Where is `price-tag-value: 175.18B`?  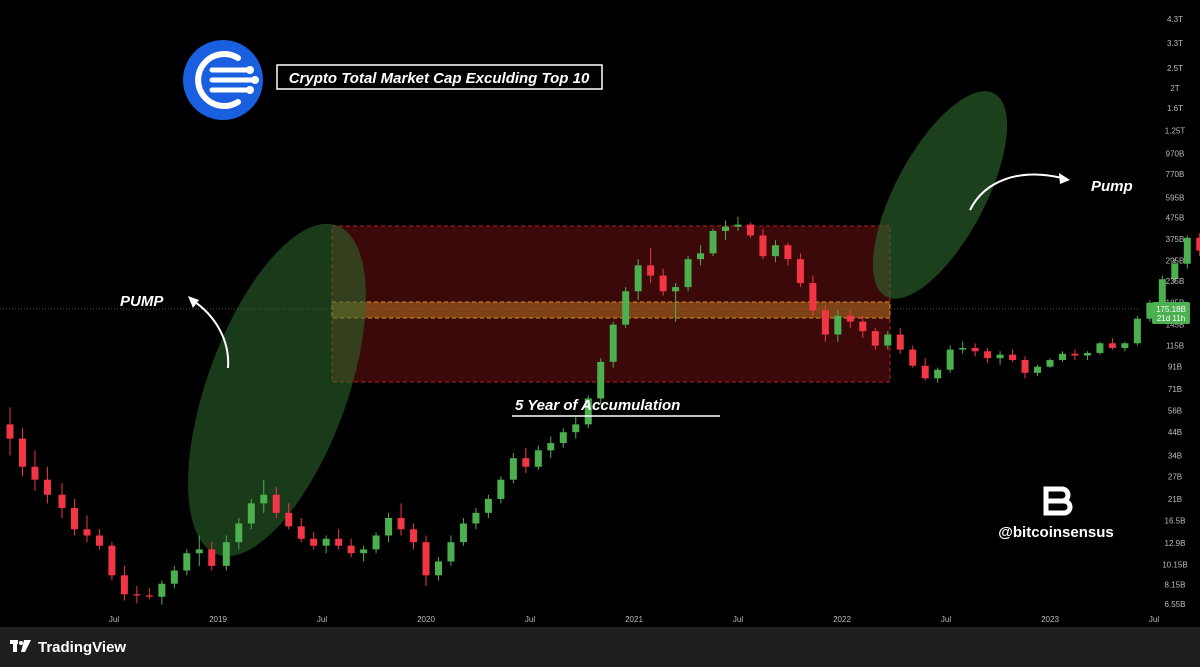 price-tag-value: 175.18B is located at coordinates (1171, 309).